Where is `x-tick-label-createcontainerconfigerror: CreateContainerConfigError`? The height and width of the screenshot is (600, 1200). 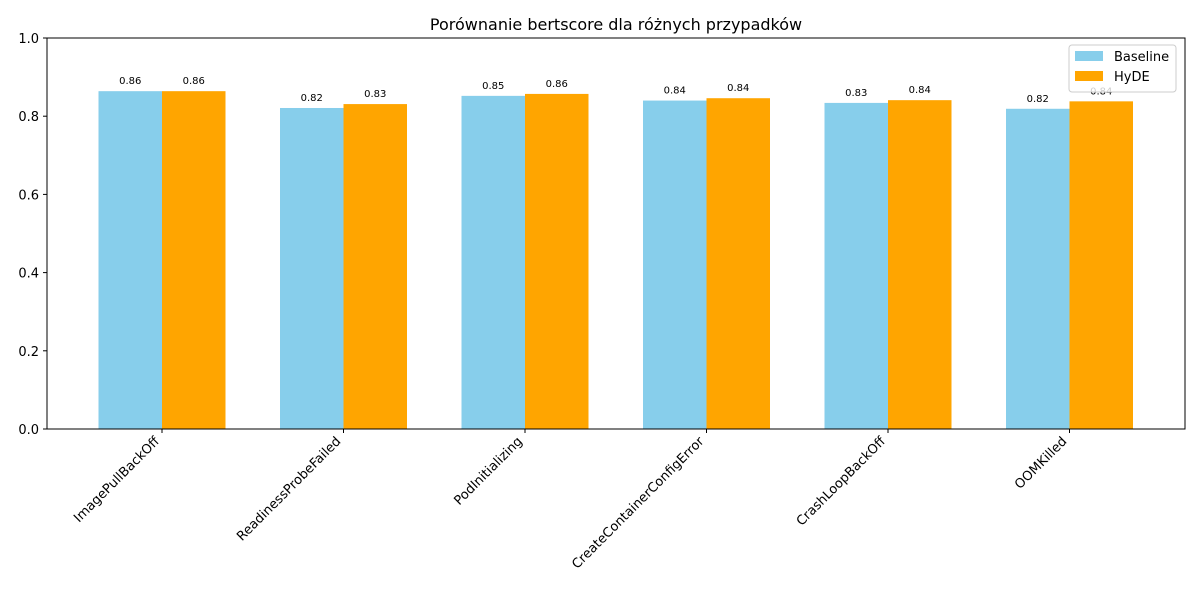
x-tick-label-createcontainerconfigerror: CreateContainerConfigError is located at coordinates (638, 503).